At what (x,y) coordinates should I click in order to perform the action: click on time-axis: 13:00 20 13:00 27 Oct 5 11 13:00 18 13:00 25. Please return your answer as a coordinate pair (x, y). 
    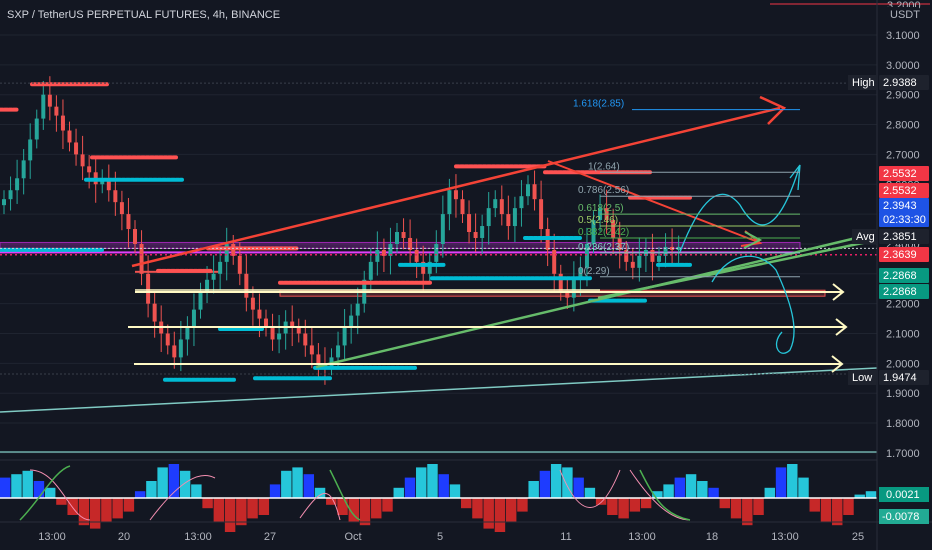
    Looking at the image, I should click on (466, 532).